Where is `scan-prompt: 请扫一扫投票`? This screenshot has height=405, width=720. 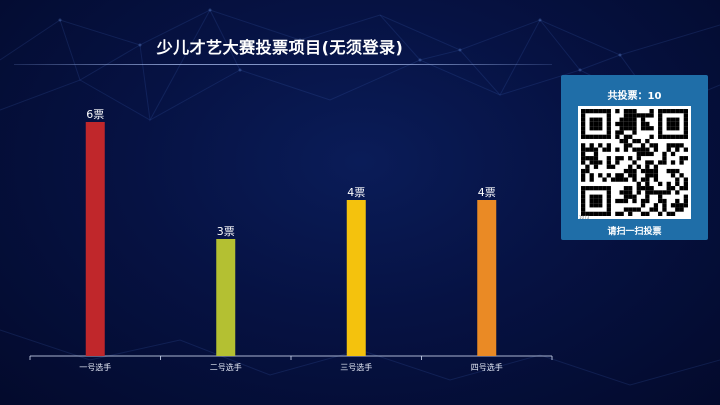 scan-prompt: 请扫一扫投票 is located at coordinates (634, 232).